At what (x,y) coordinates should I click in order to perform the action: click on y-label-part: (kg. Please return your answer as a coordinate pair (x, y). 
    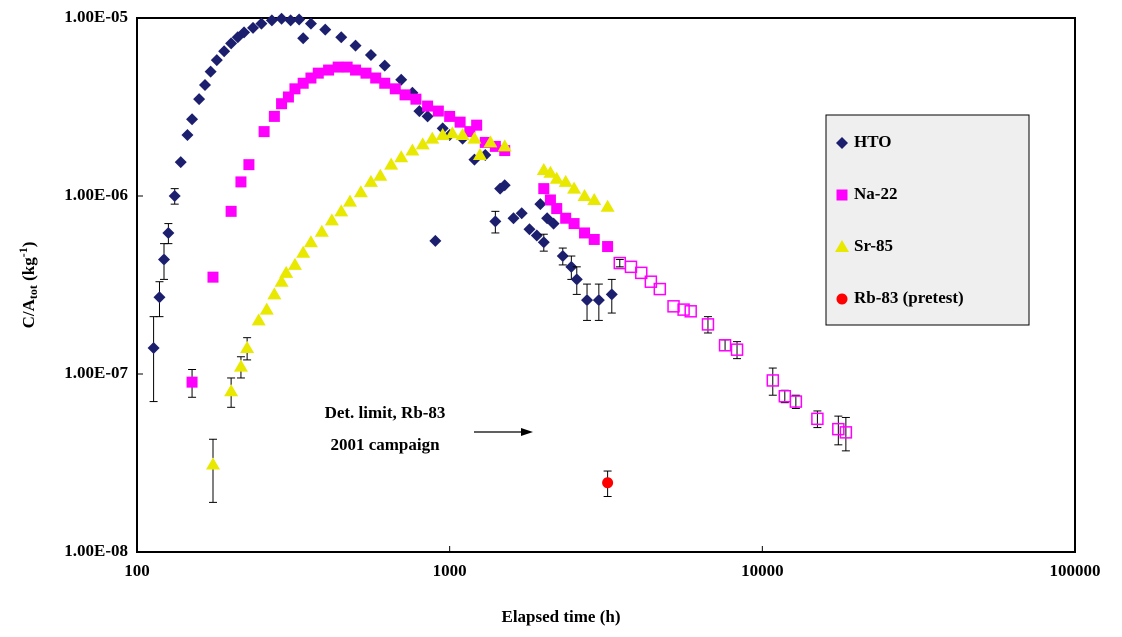
    Looking at the image, I should click on (28, 271).